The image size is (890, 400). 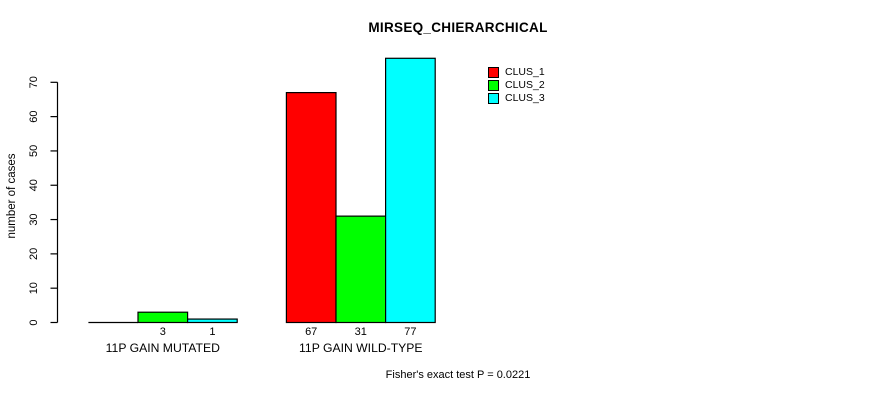 What do you see at coordinates (34, 288) in the screenshot?
I see `y-axis-tick-label: 10` at bounding box center [34, 288].